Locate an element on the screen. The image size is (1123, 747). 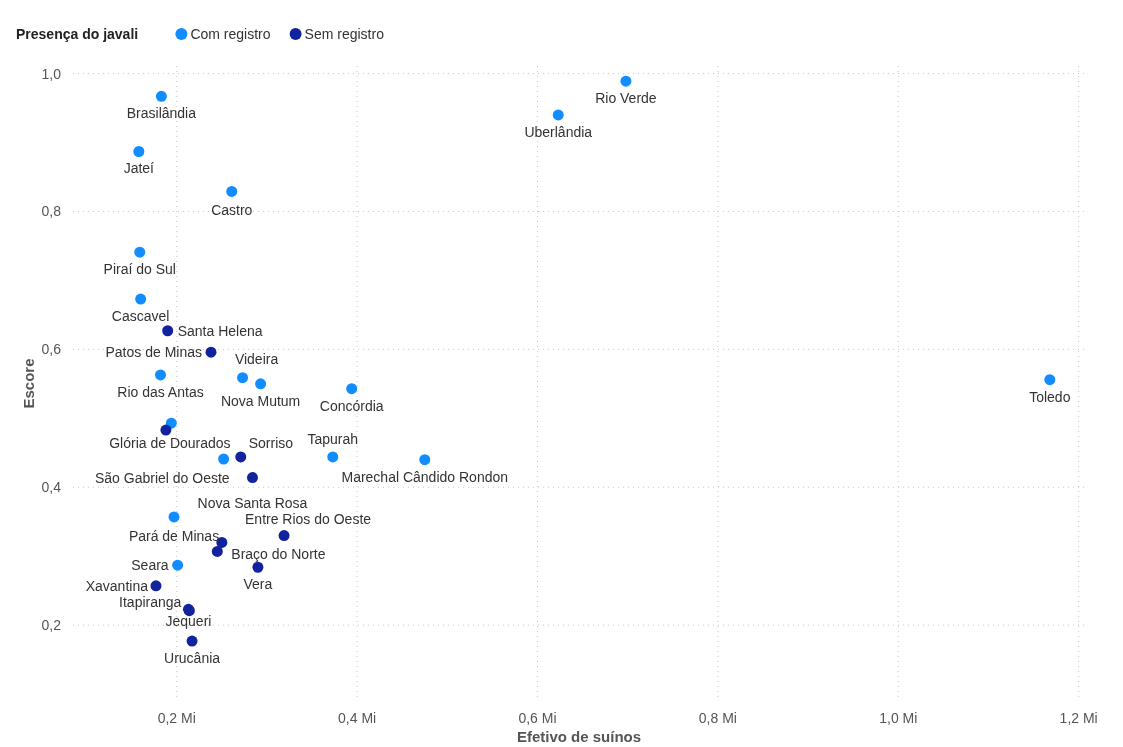
y-tick-label: 0,8 is located at coordinates (51, 211).